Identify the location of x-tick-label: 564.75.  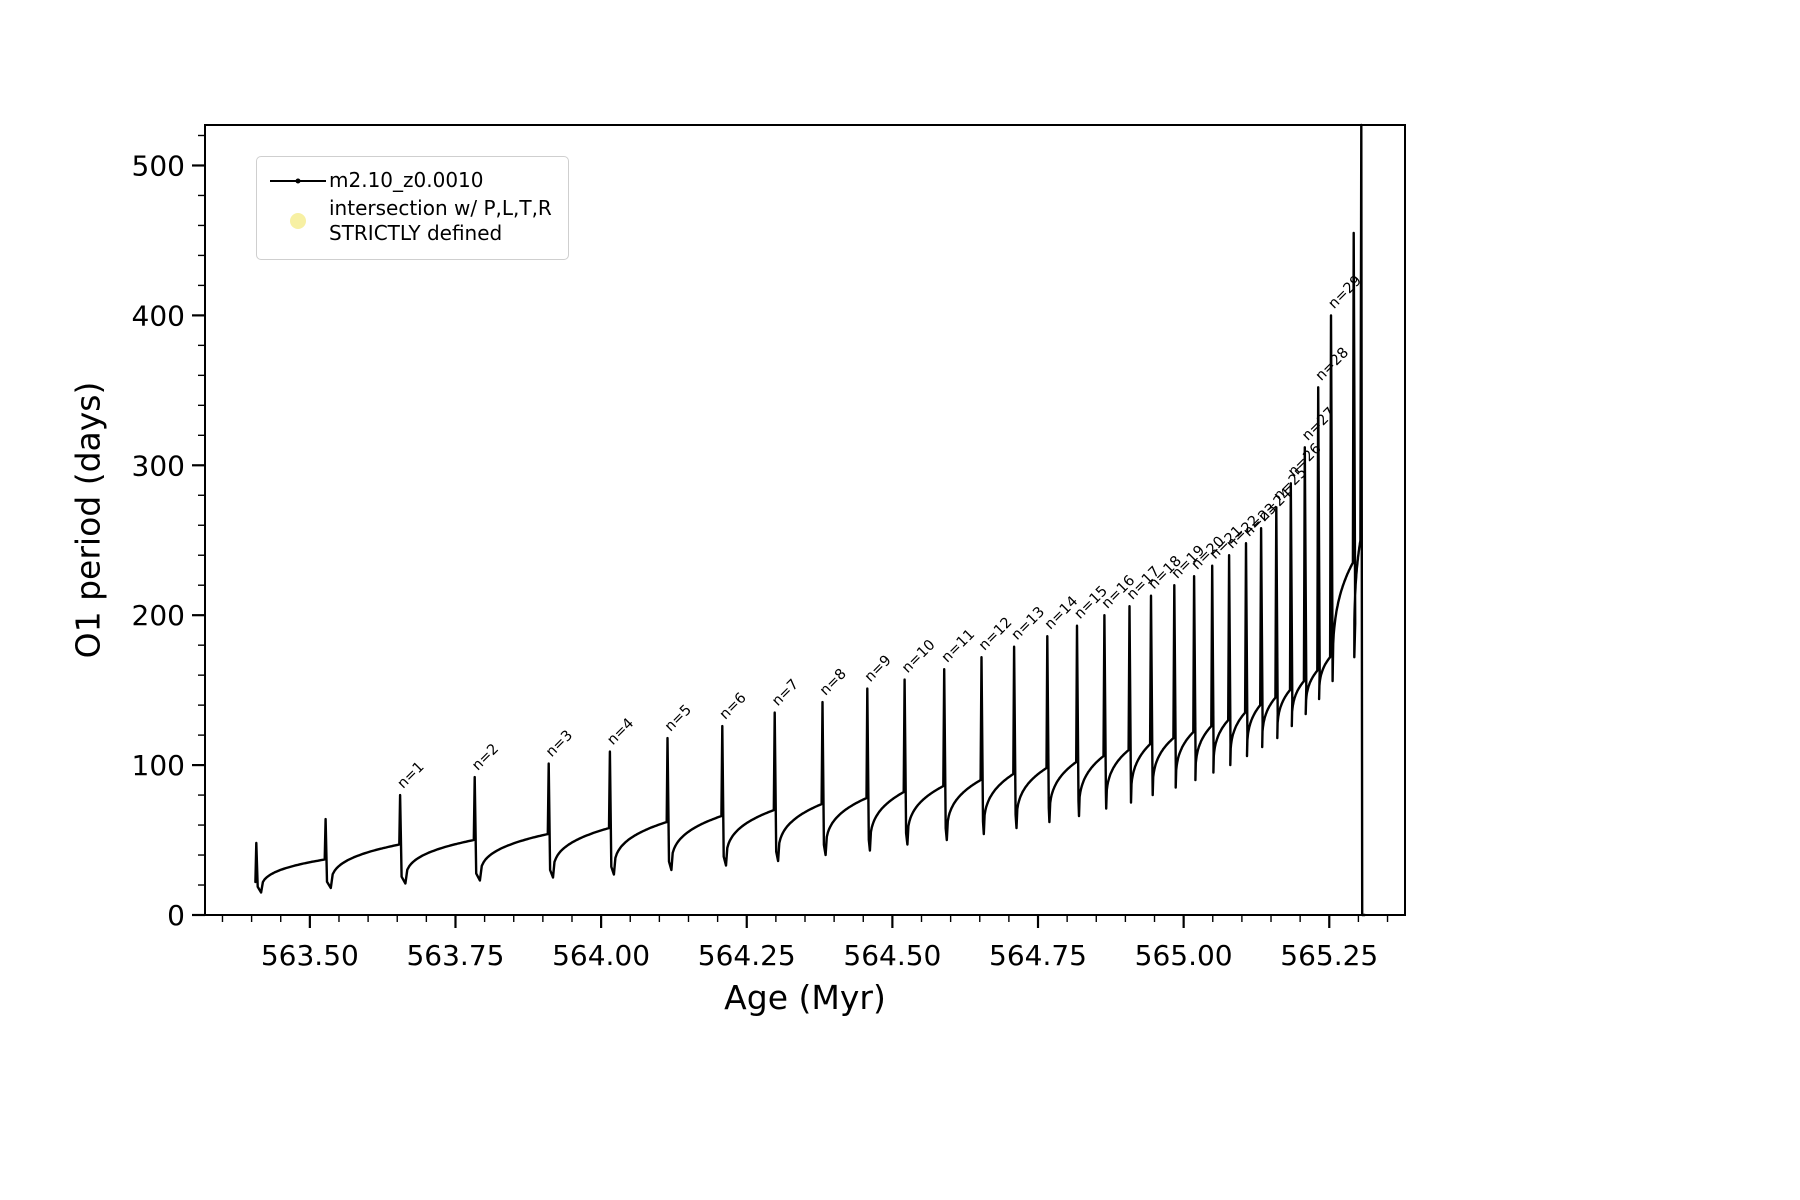
(1038, 955).